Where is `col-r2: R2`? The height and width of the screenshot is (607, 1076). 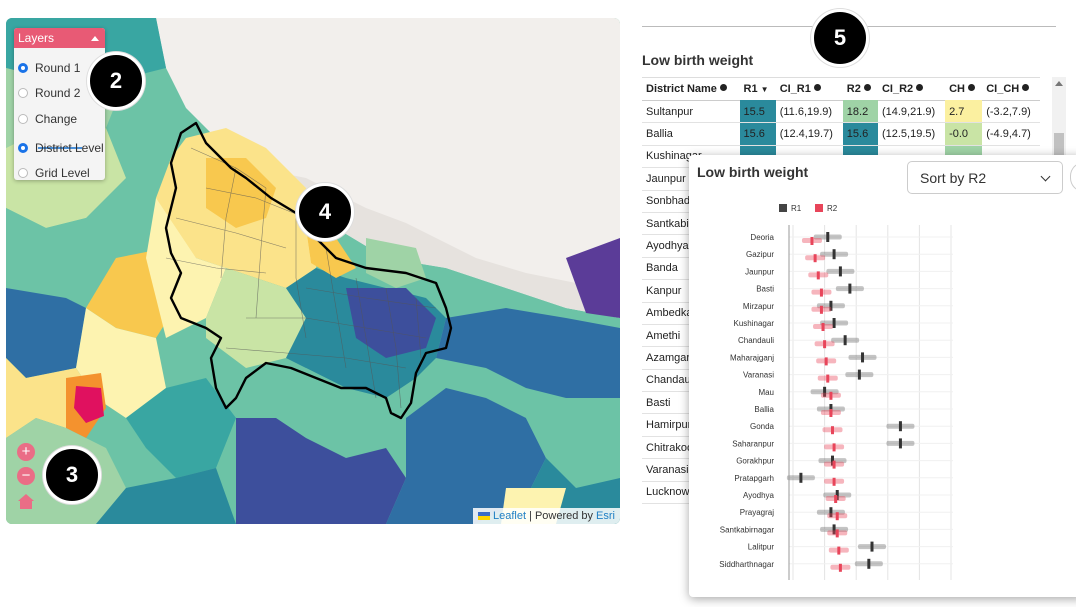 col-r2: R2 is located at coordinates (860, 89).